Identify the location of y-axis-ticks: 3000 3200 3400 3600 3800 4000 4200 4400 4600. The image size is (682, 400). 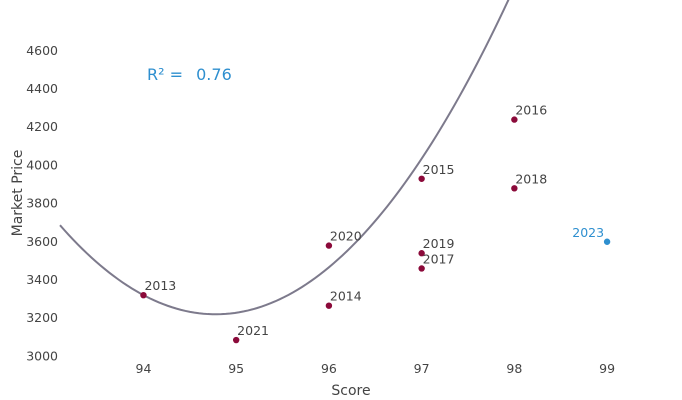
(42, 203).